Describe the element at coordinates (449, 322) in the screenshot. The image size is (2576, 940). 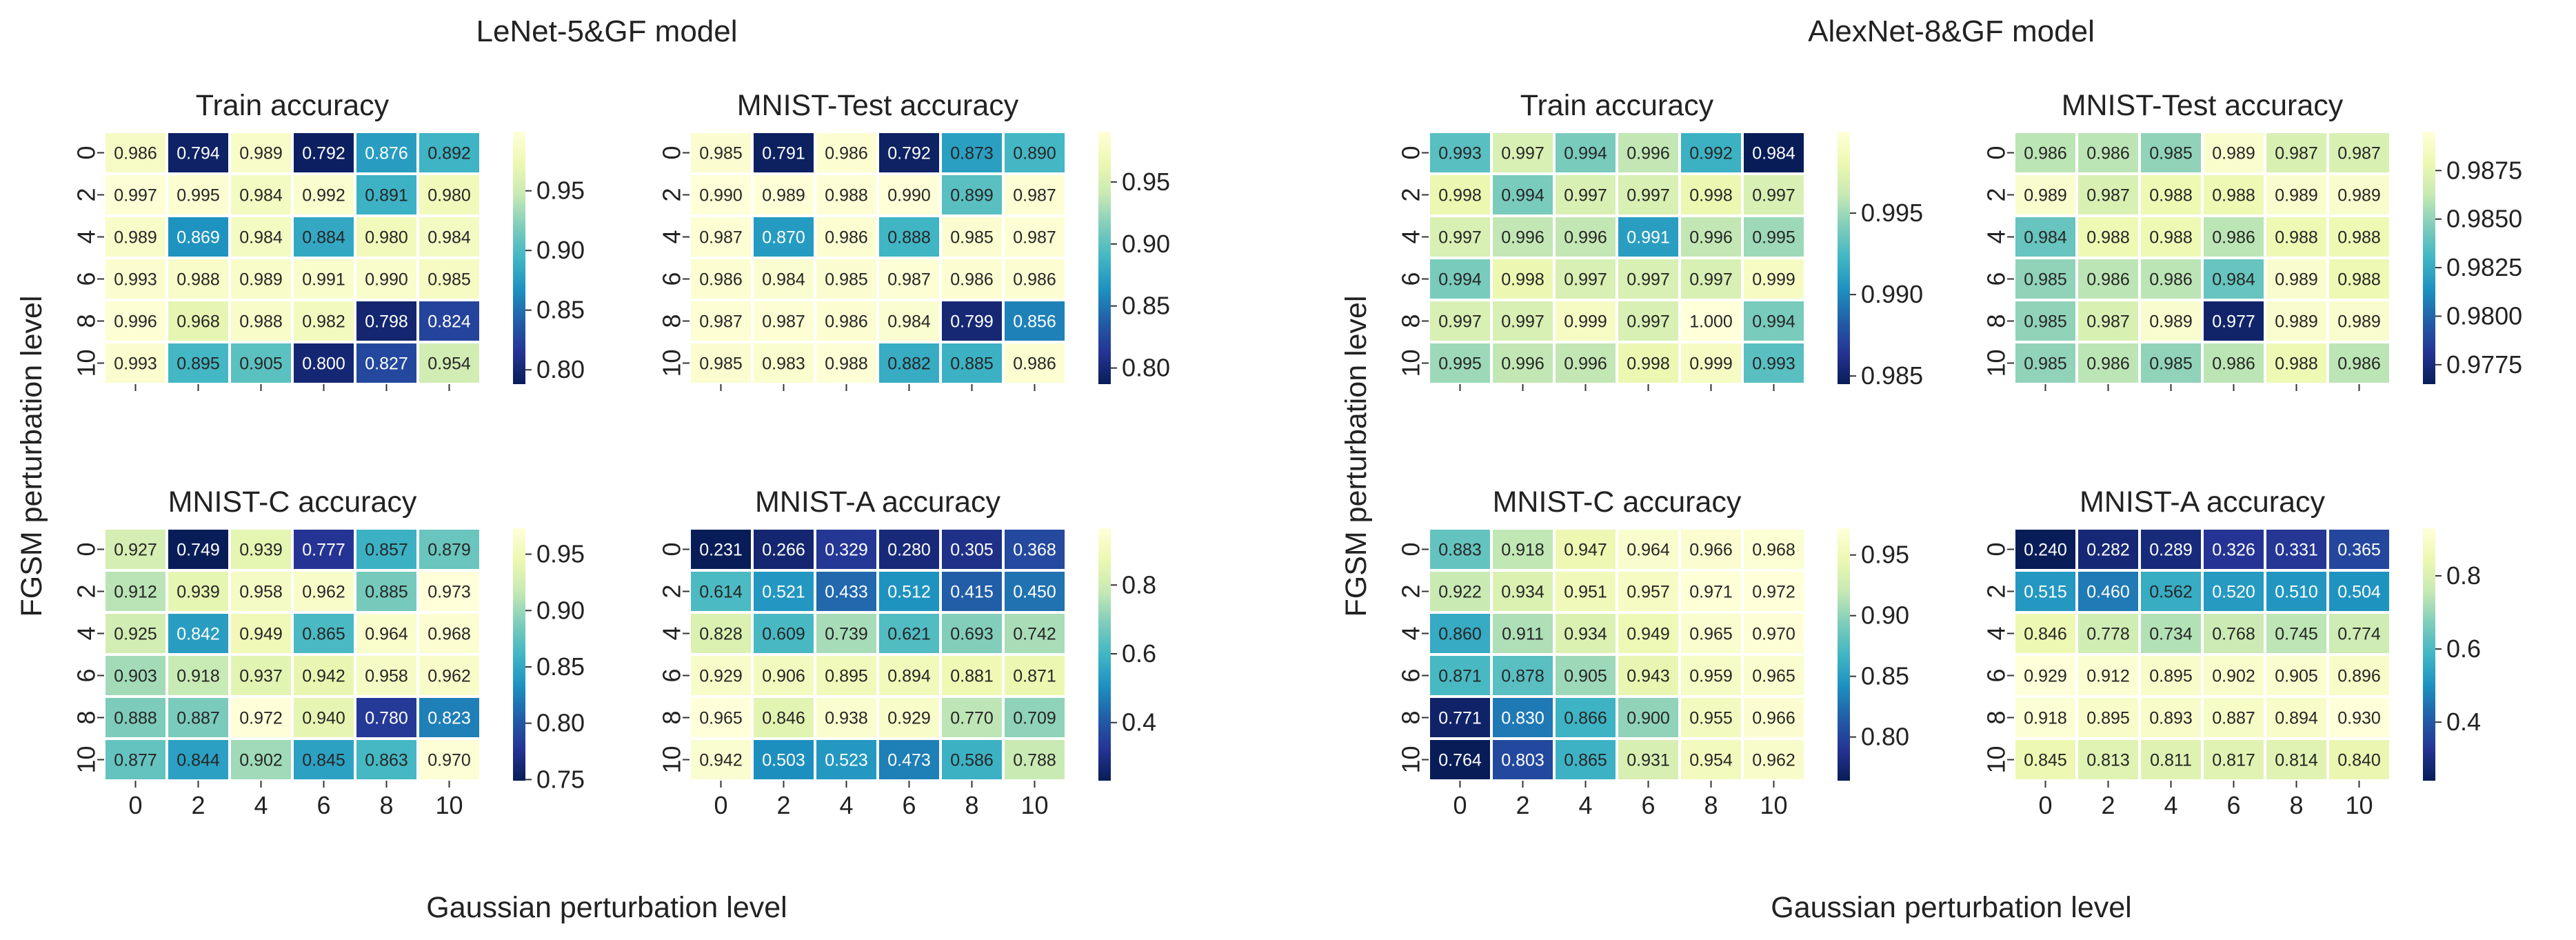
I see `cell-value-label: 0.824` at that location.